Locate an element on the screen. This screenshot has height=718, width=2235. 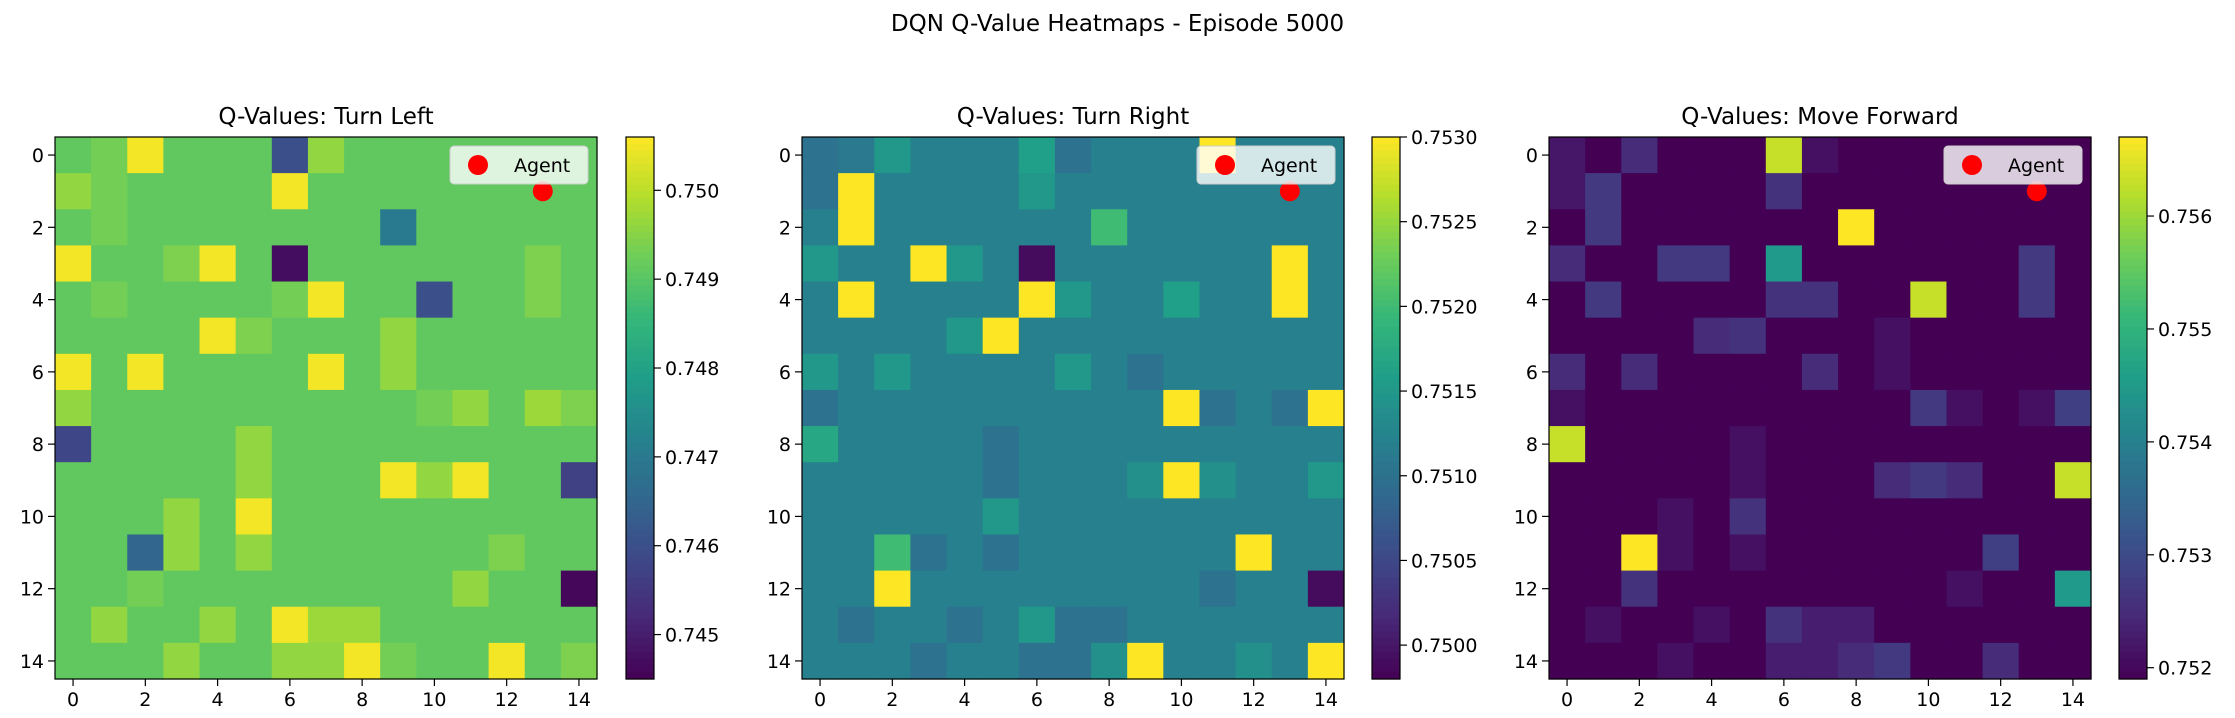
y-tick-label: 14 is located at coordinates (779, 662).